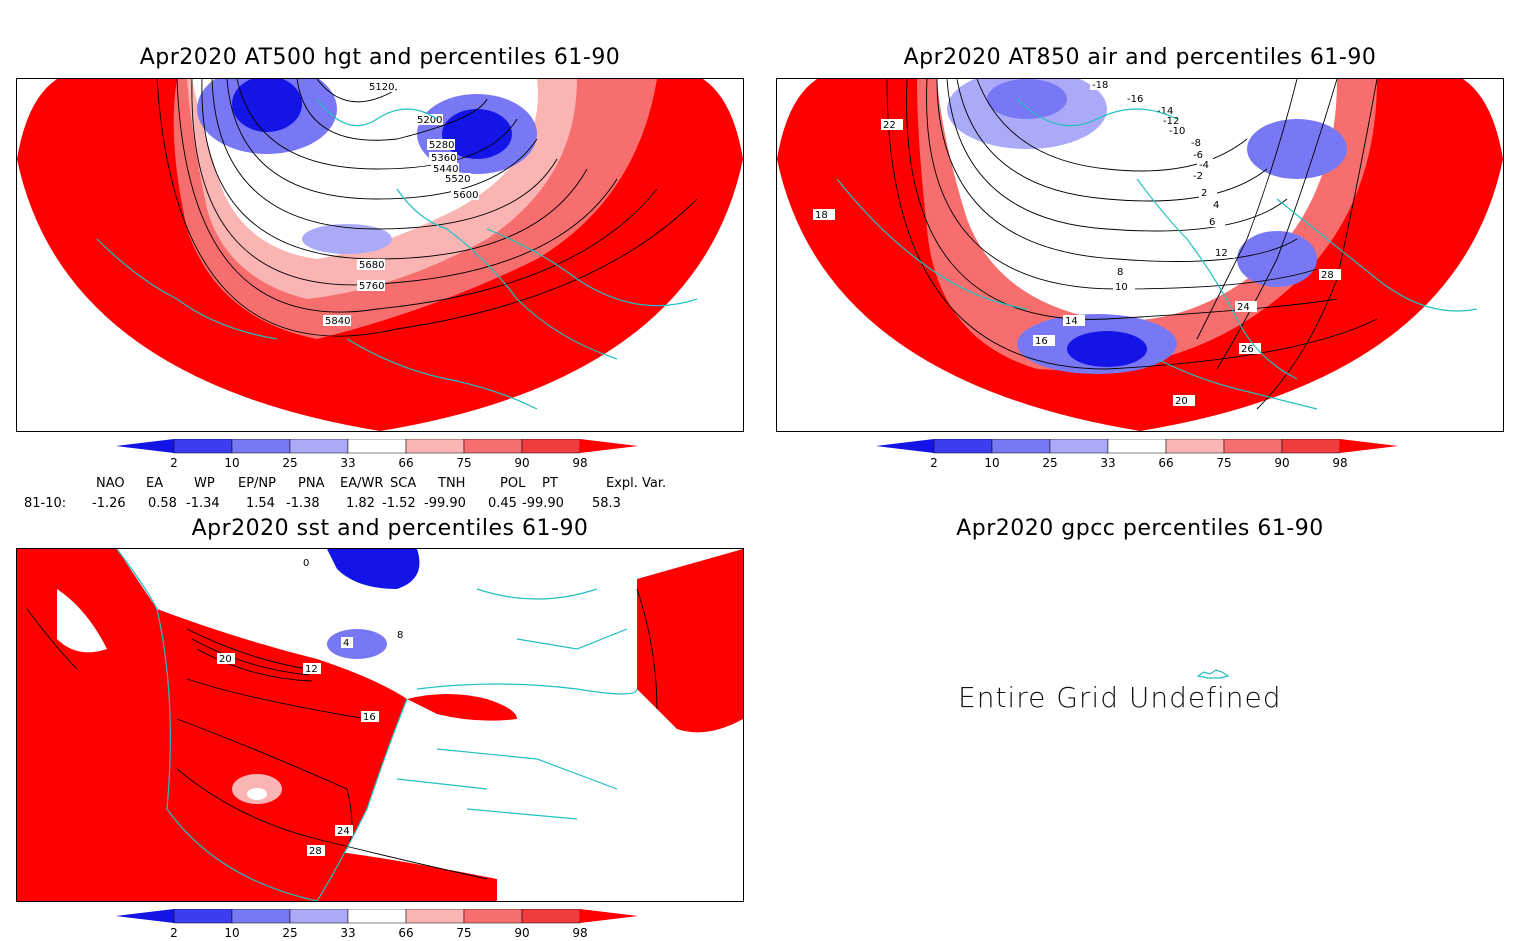 This screenshot has height=941, width=1520. What do you see at coordinates (1243, 307) in the screenshot?
I see `contour-label: 24` at bounding box center [1243, 307].